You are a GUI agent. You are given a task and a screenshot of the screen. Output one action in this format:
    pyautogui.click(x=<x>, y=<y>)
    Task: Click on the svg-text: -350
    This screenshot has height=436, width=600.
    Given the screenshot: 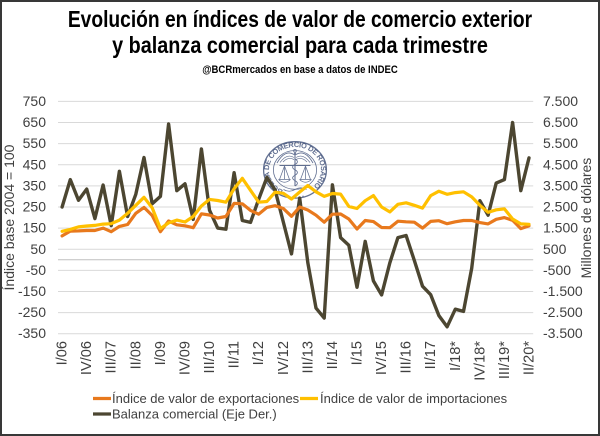 What is the action you would take?
    pyautogui.click(x=32, y=333)
    